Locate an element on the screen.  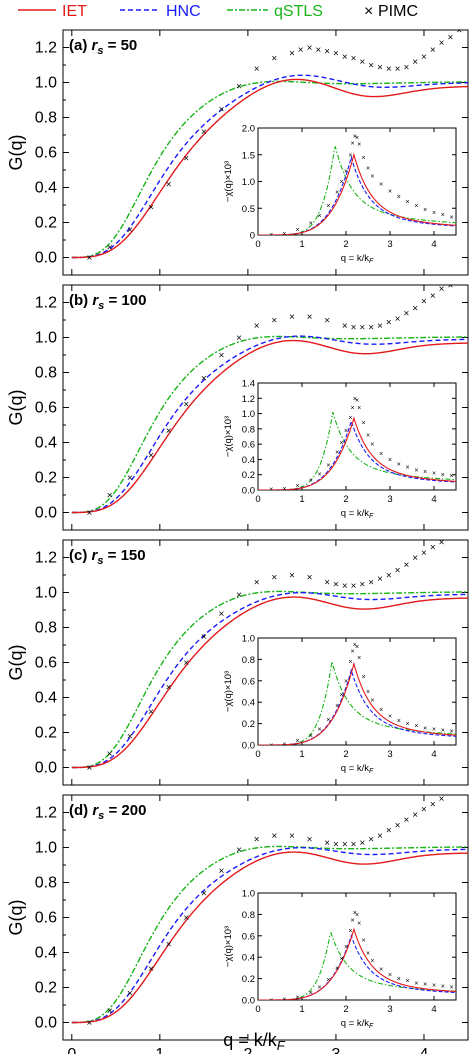
inset-y-tick-label: 1.2 is located at coordinates (248, 399).